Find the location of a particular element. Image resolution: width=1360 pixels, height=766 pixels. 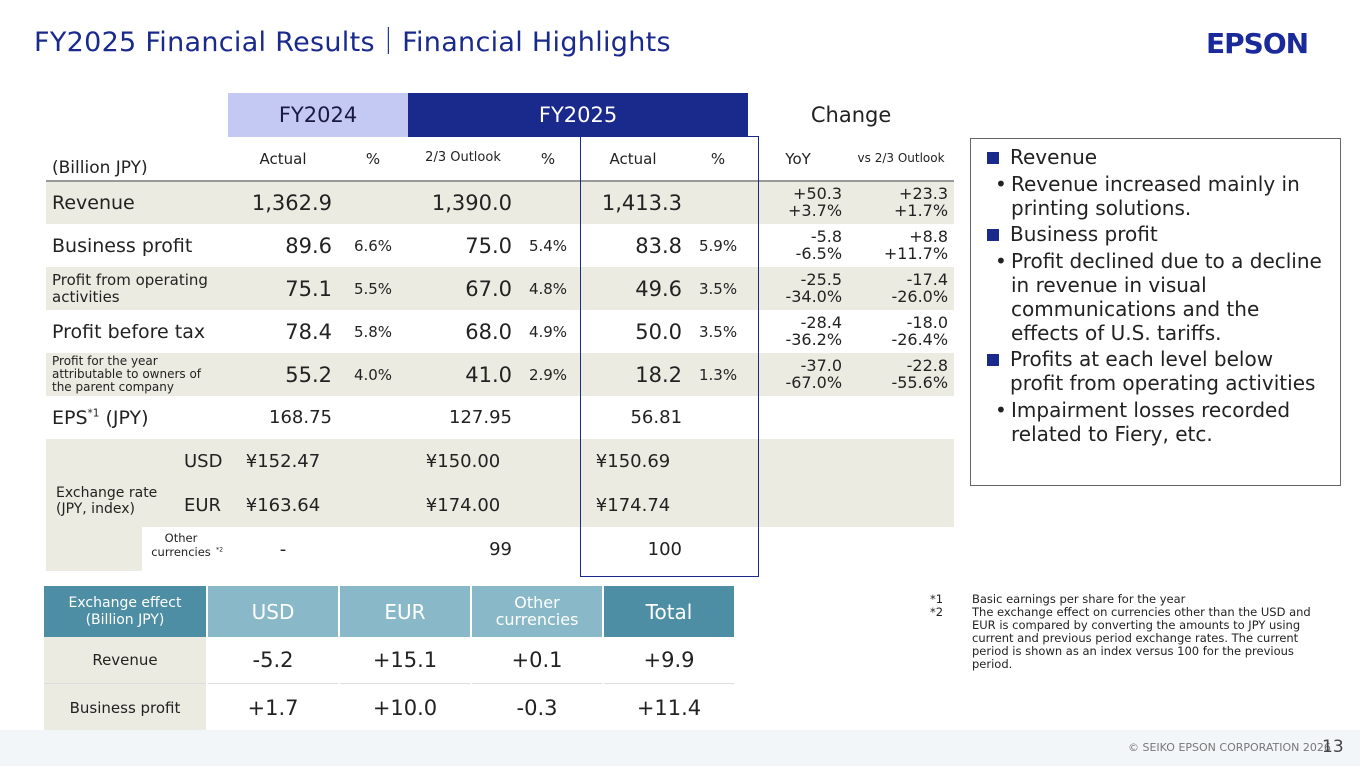

fy2025-header: FY2025 is located at coordinates (578, 115).